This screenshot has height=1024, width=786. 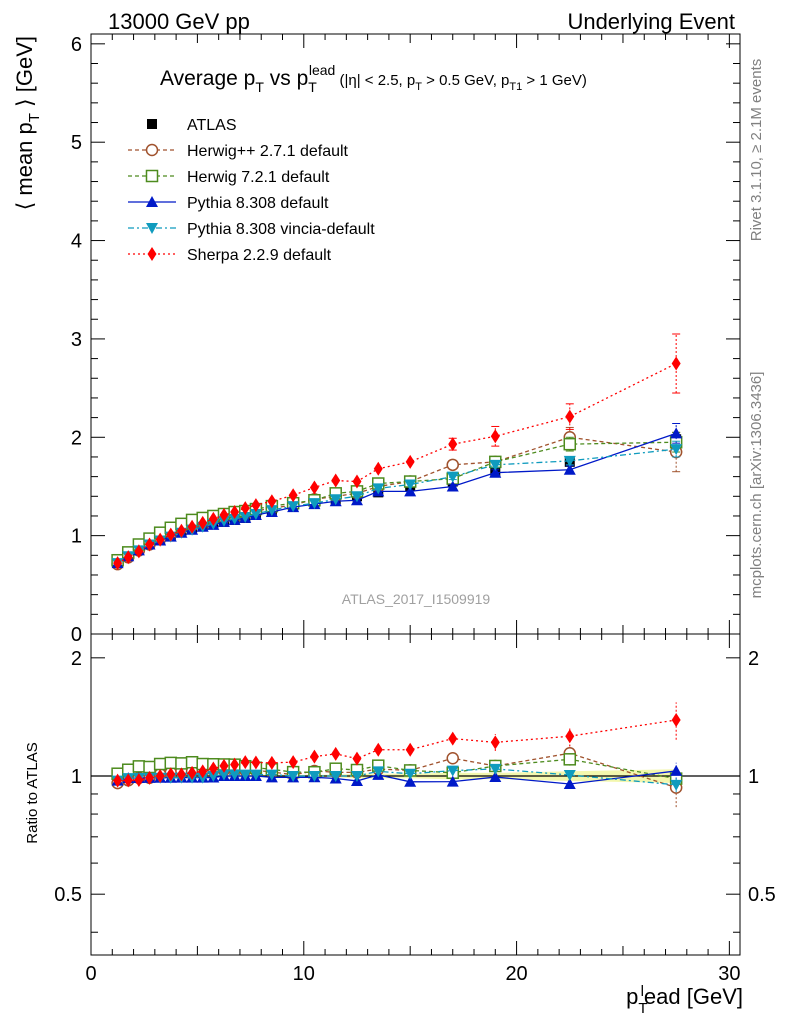 What do you see at coordinates (76, 340) in the screenshot?
I see `y-tick-label: 3` at bounding box center [76, 340].